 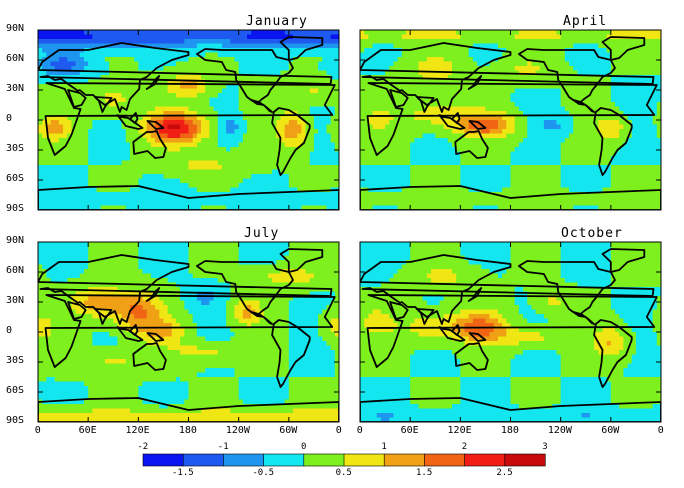 I want to click on colorbar-label-upper: -2, so click(x=143, y=447).